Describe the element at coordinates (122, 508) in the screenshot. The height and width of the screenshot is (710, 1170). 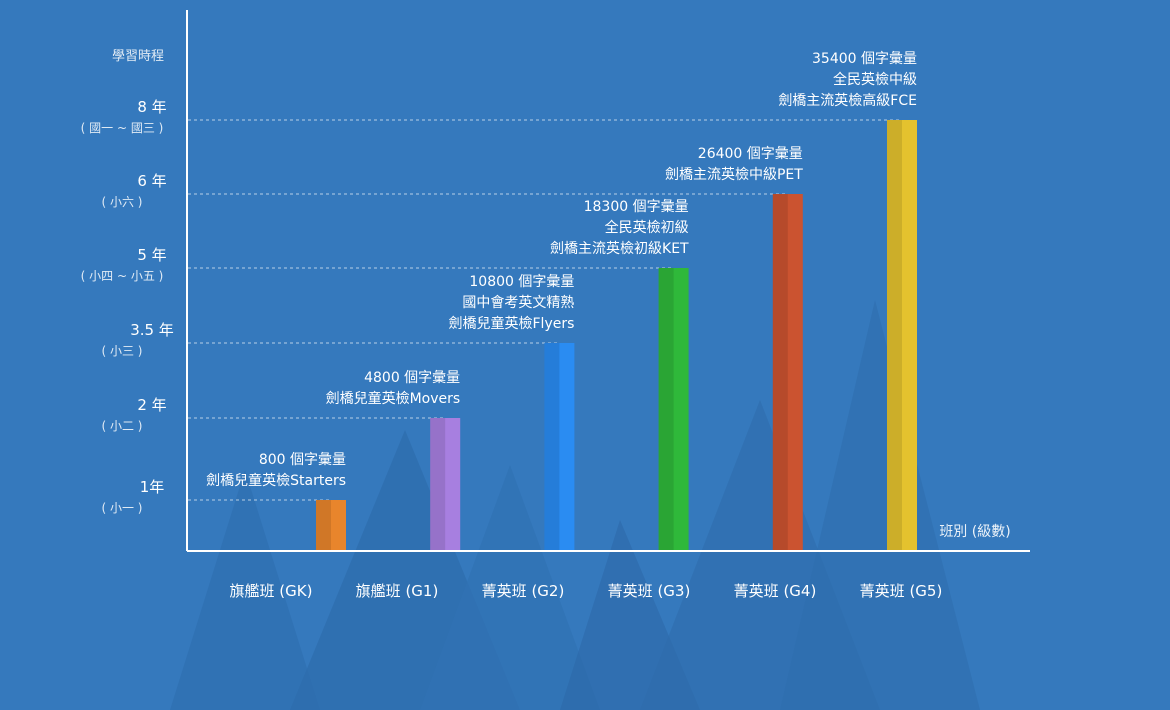
I see `y-tick-grade: ( 小一 )` at that location.